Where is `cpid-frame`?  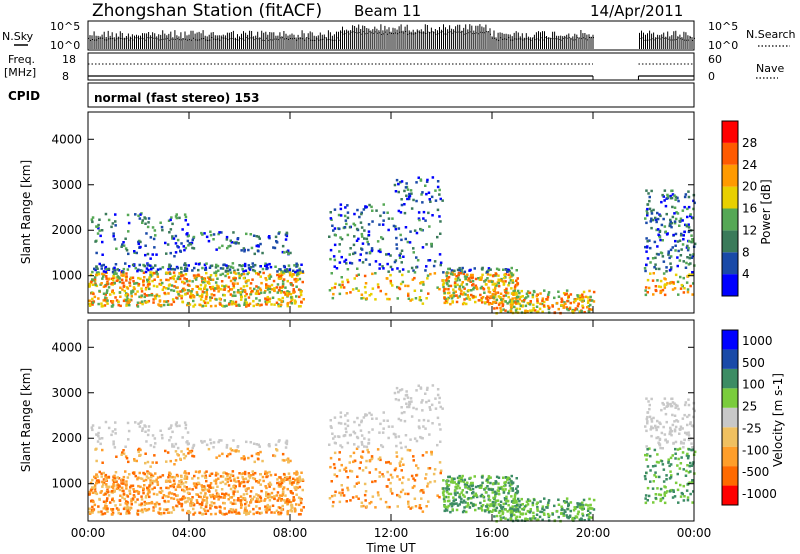 cpid-frame is located at coordinates (391, 95).